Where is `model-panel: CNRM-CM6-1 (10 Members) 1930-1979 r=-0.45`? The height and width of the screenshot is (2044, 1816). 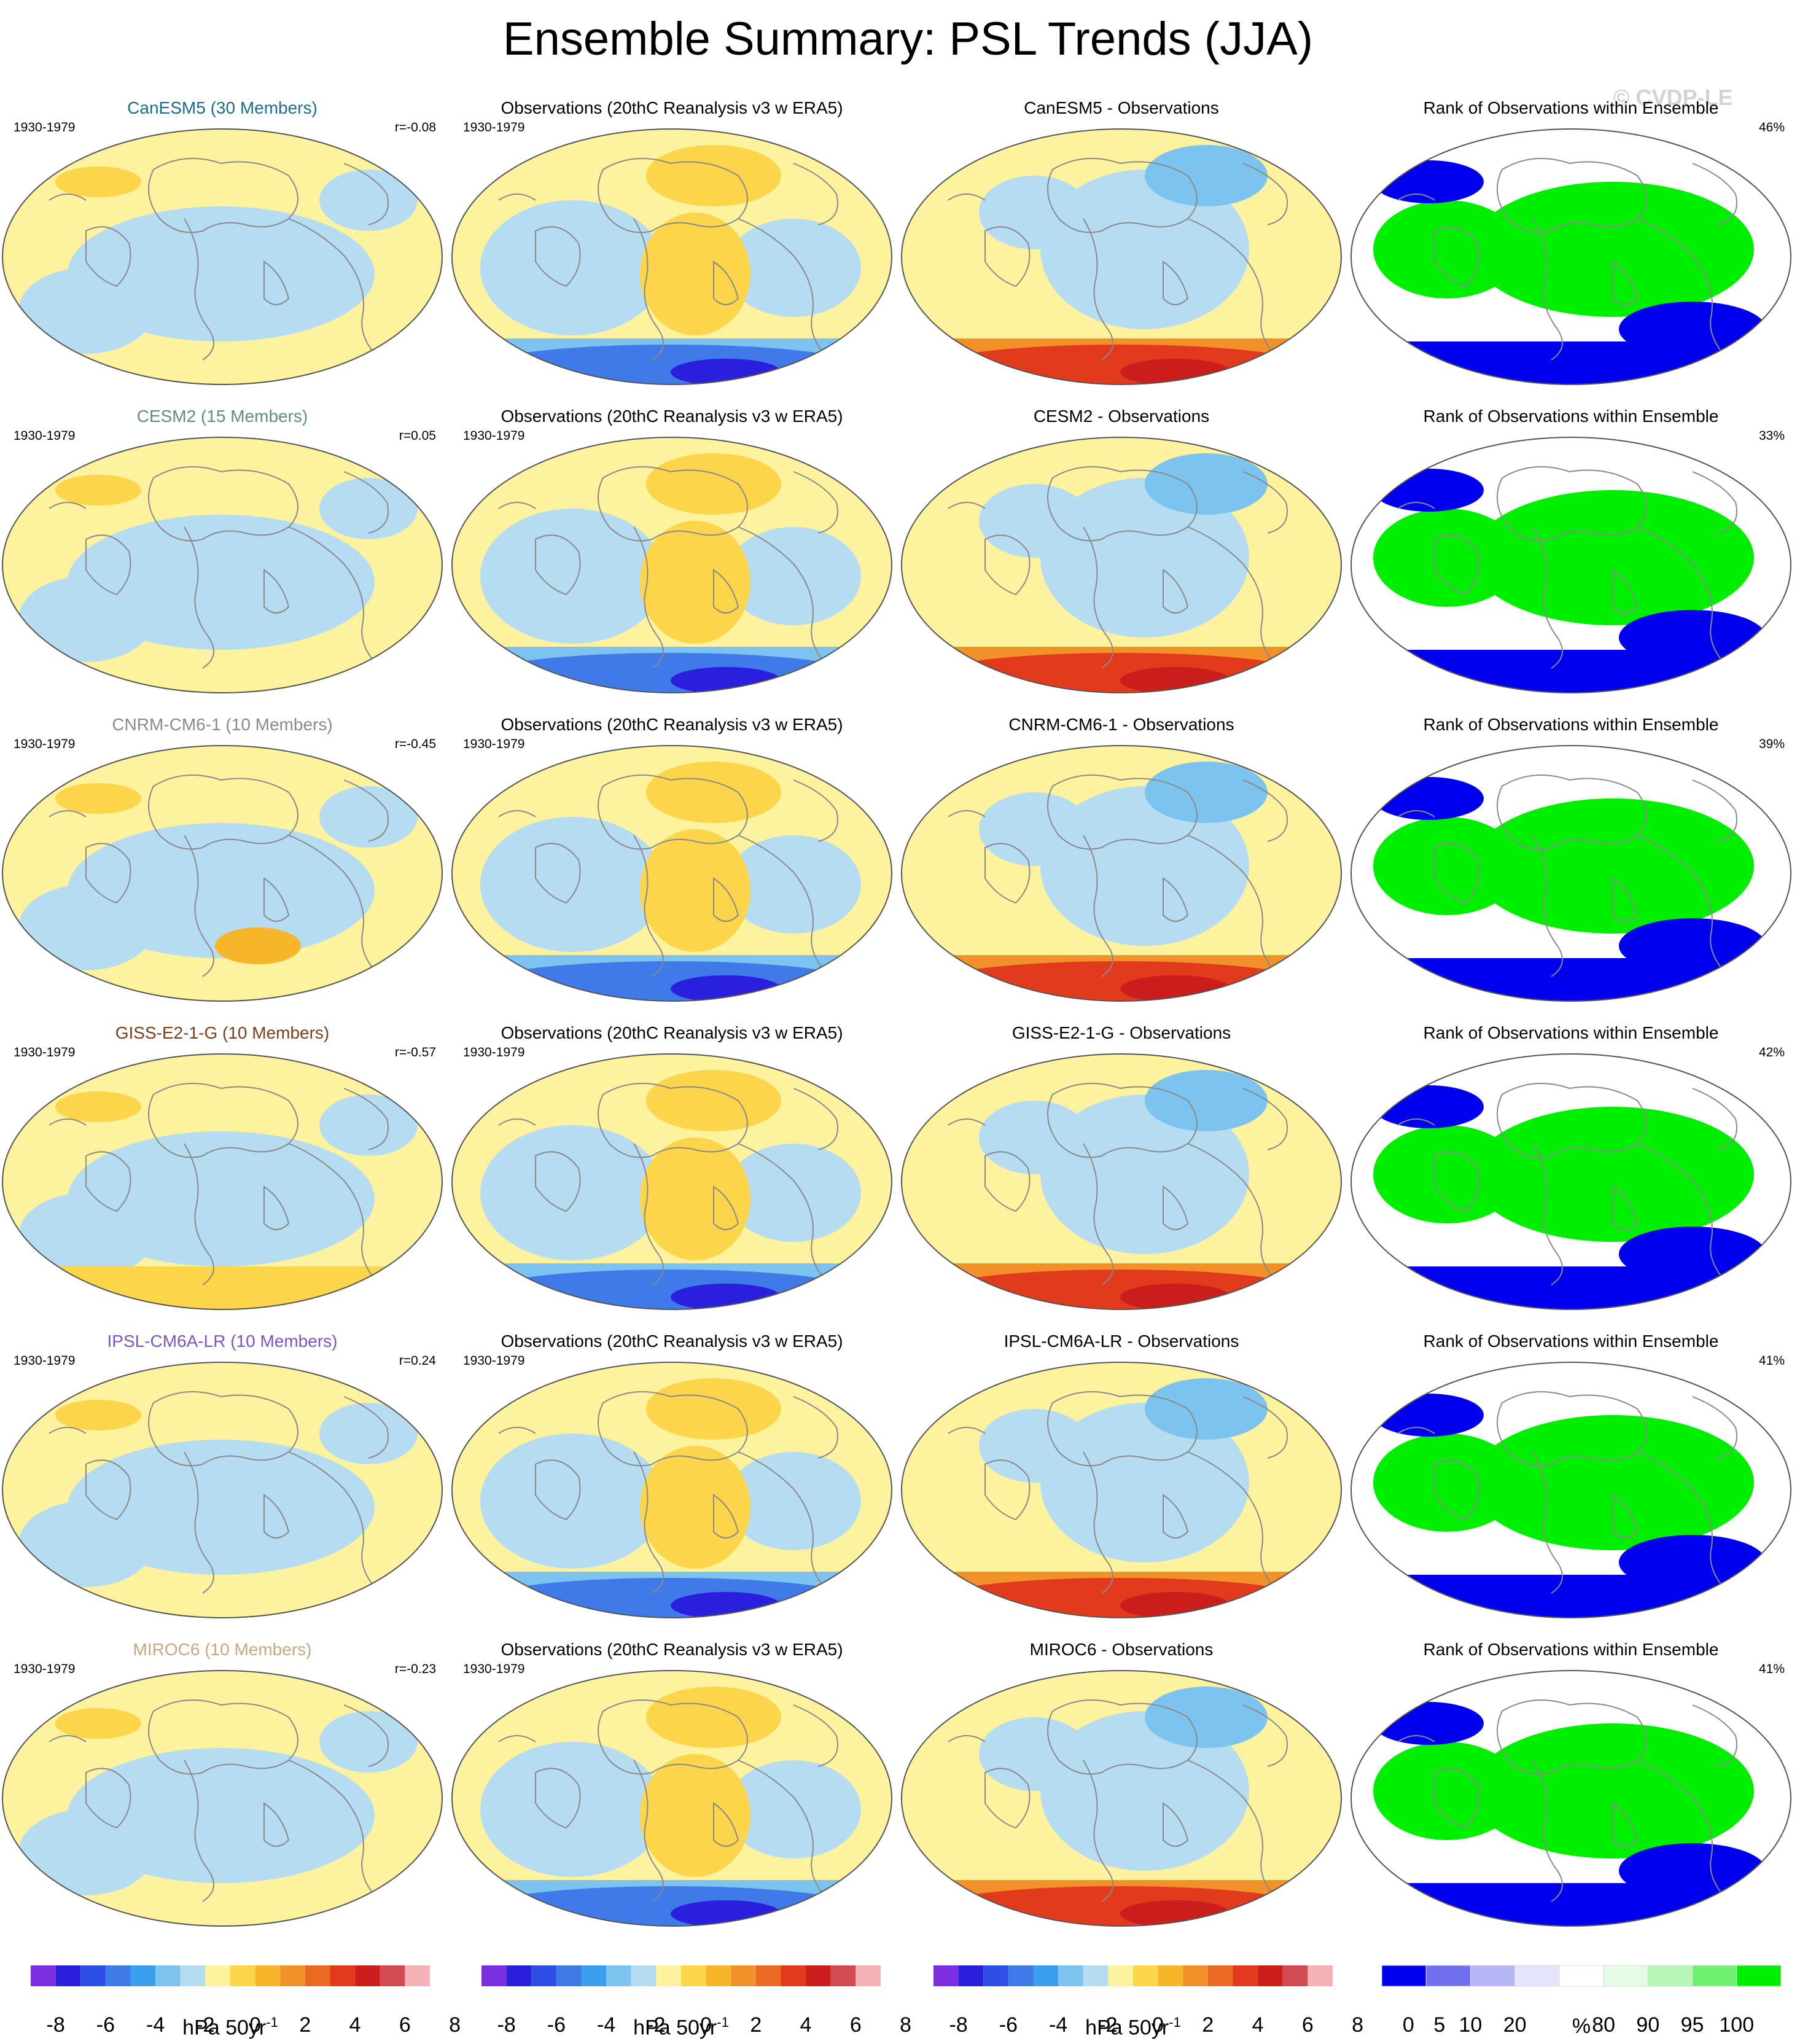 model-panel: CNRM-CM6-1 (10 Members) 1930-1979 r=-0.45 is located at coordinates (222, 859).